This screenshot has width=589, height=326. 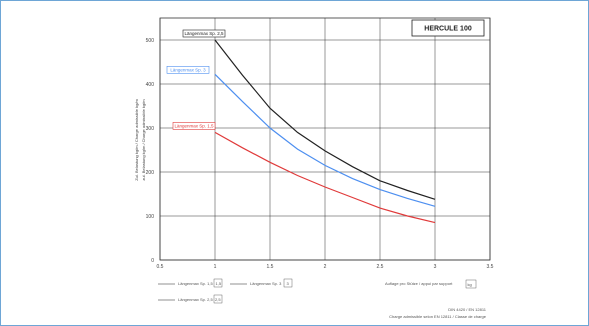 What do you see at coordinates (160, 267) in the screenshot?
I see `x-tick-0: 0.5` at bounding box center [160, 267].